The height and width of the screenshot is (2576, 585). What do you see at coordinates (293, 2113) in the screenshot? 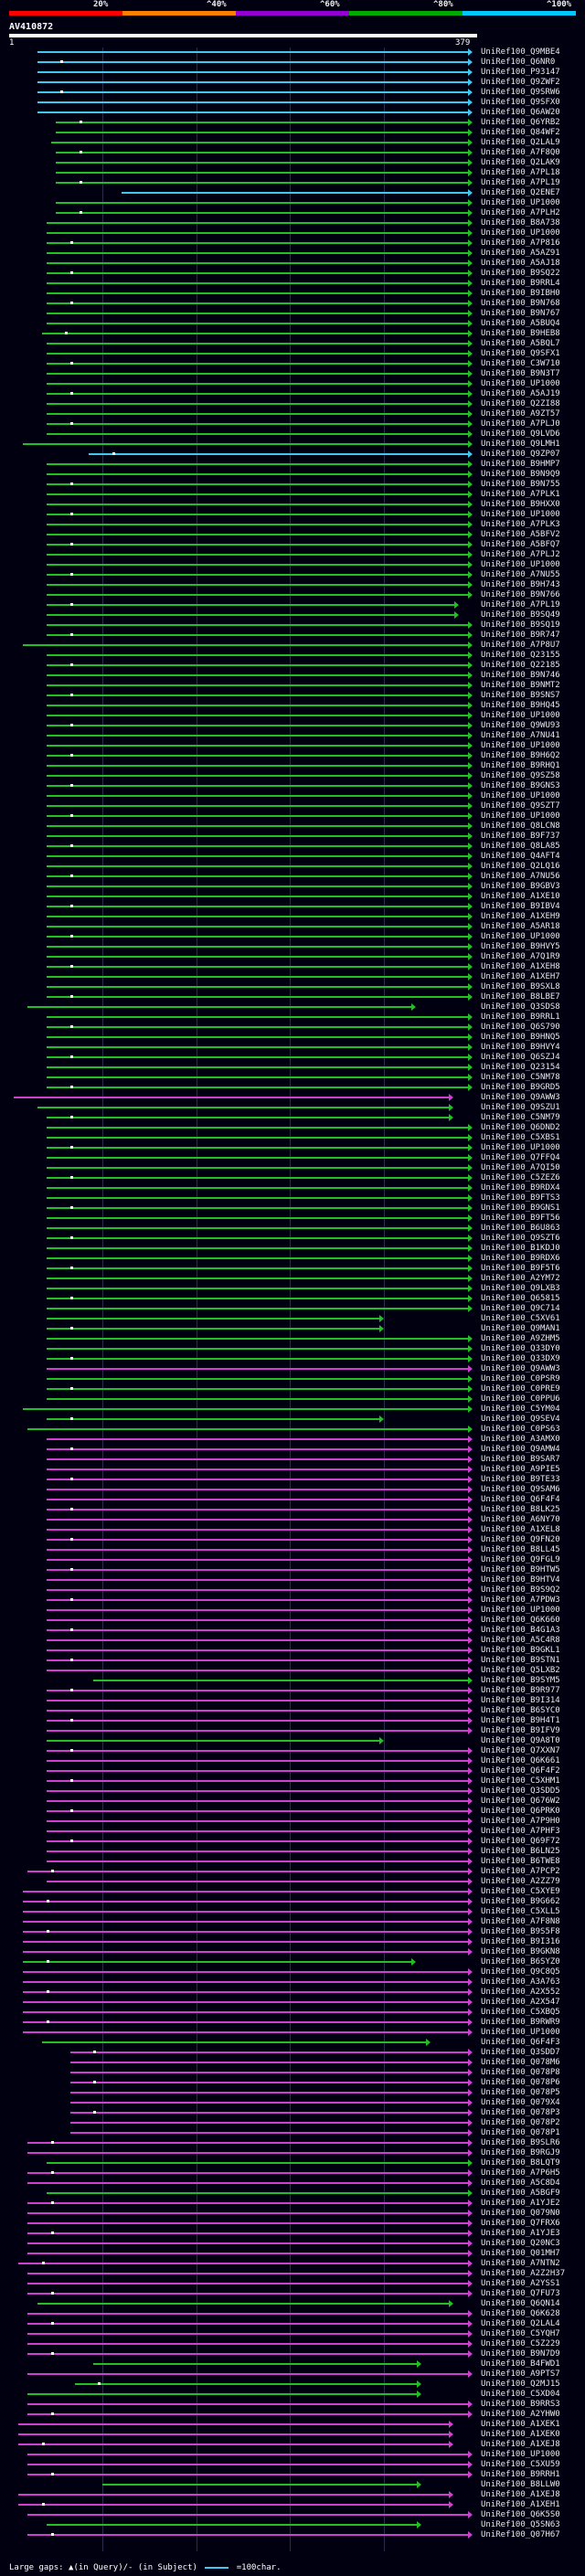
I see `hit-row: UniRef100_Q078P3` at bounding box center [293, 2113].